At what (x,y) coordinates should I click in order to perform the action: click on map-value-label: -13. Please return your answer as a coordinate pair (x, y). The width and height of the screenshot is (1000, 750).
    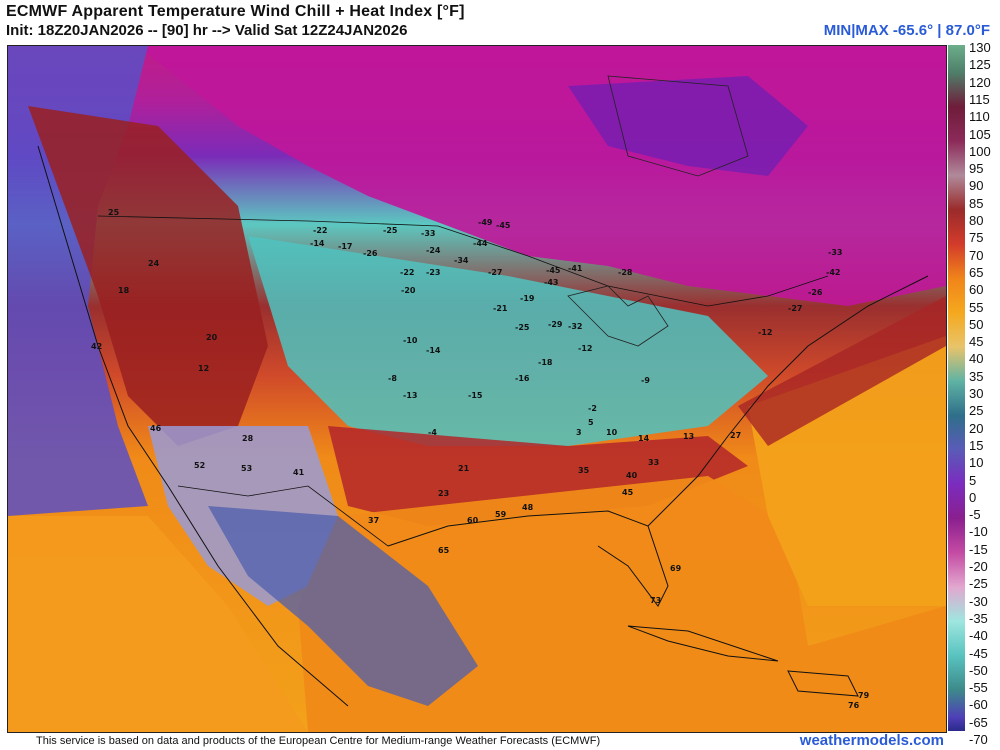
    Looking at the image, I should click on (410, 395).